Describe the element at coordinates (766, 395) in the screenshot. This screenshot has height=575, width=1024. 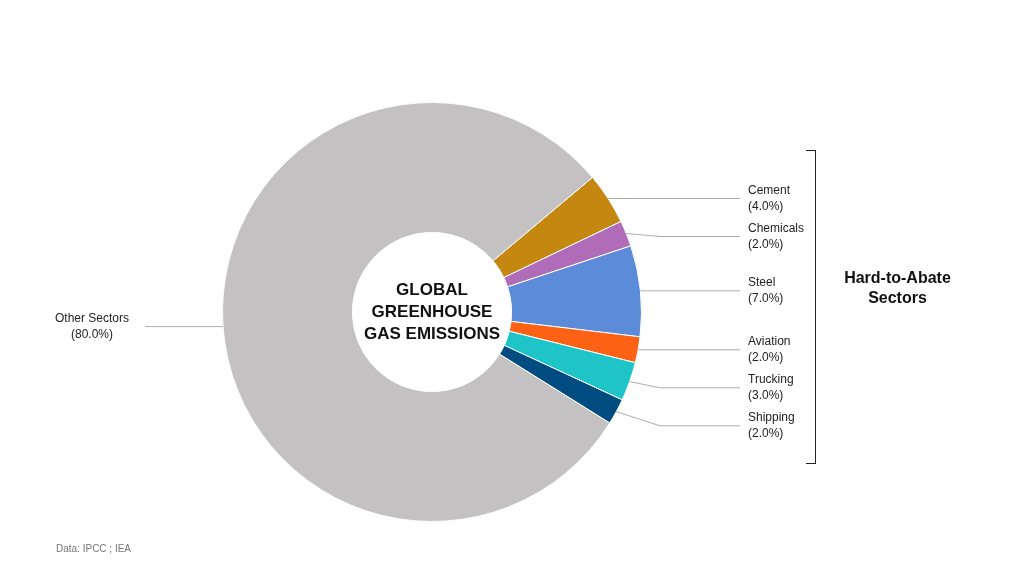
I see `data-label: (3.0%)` at that location.